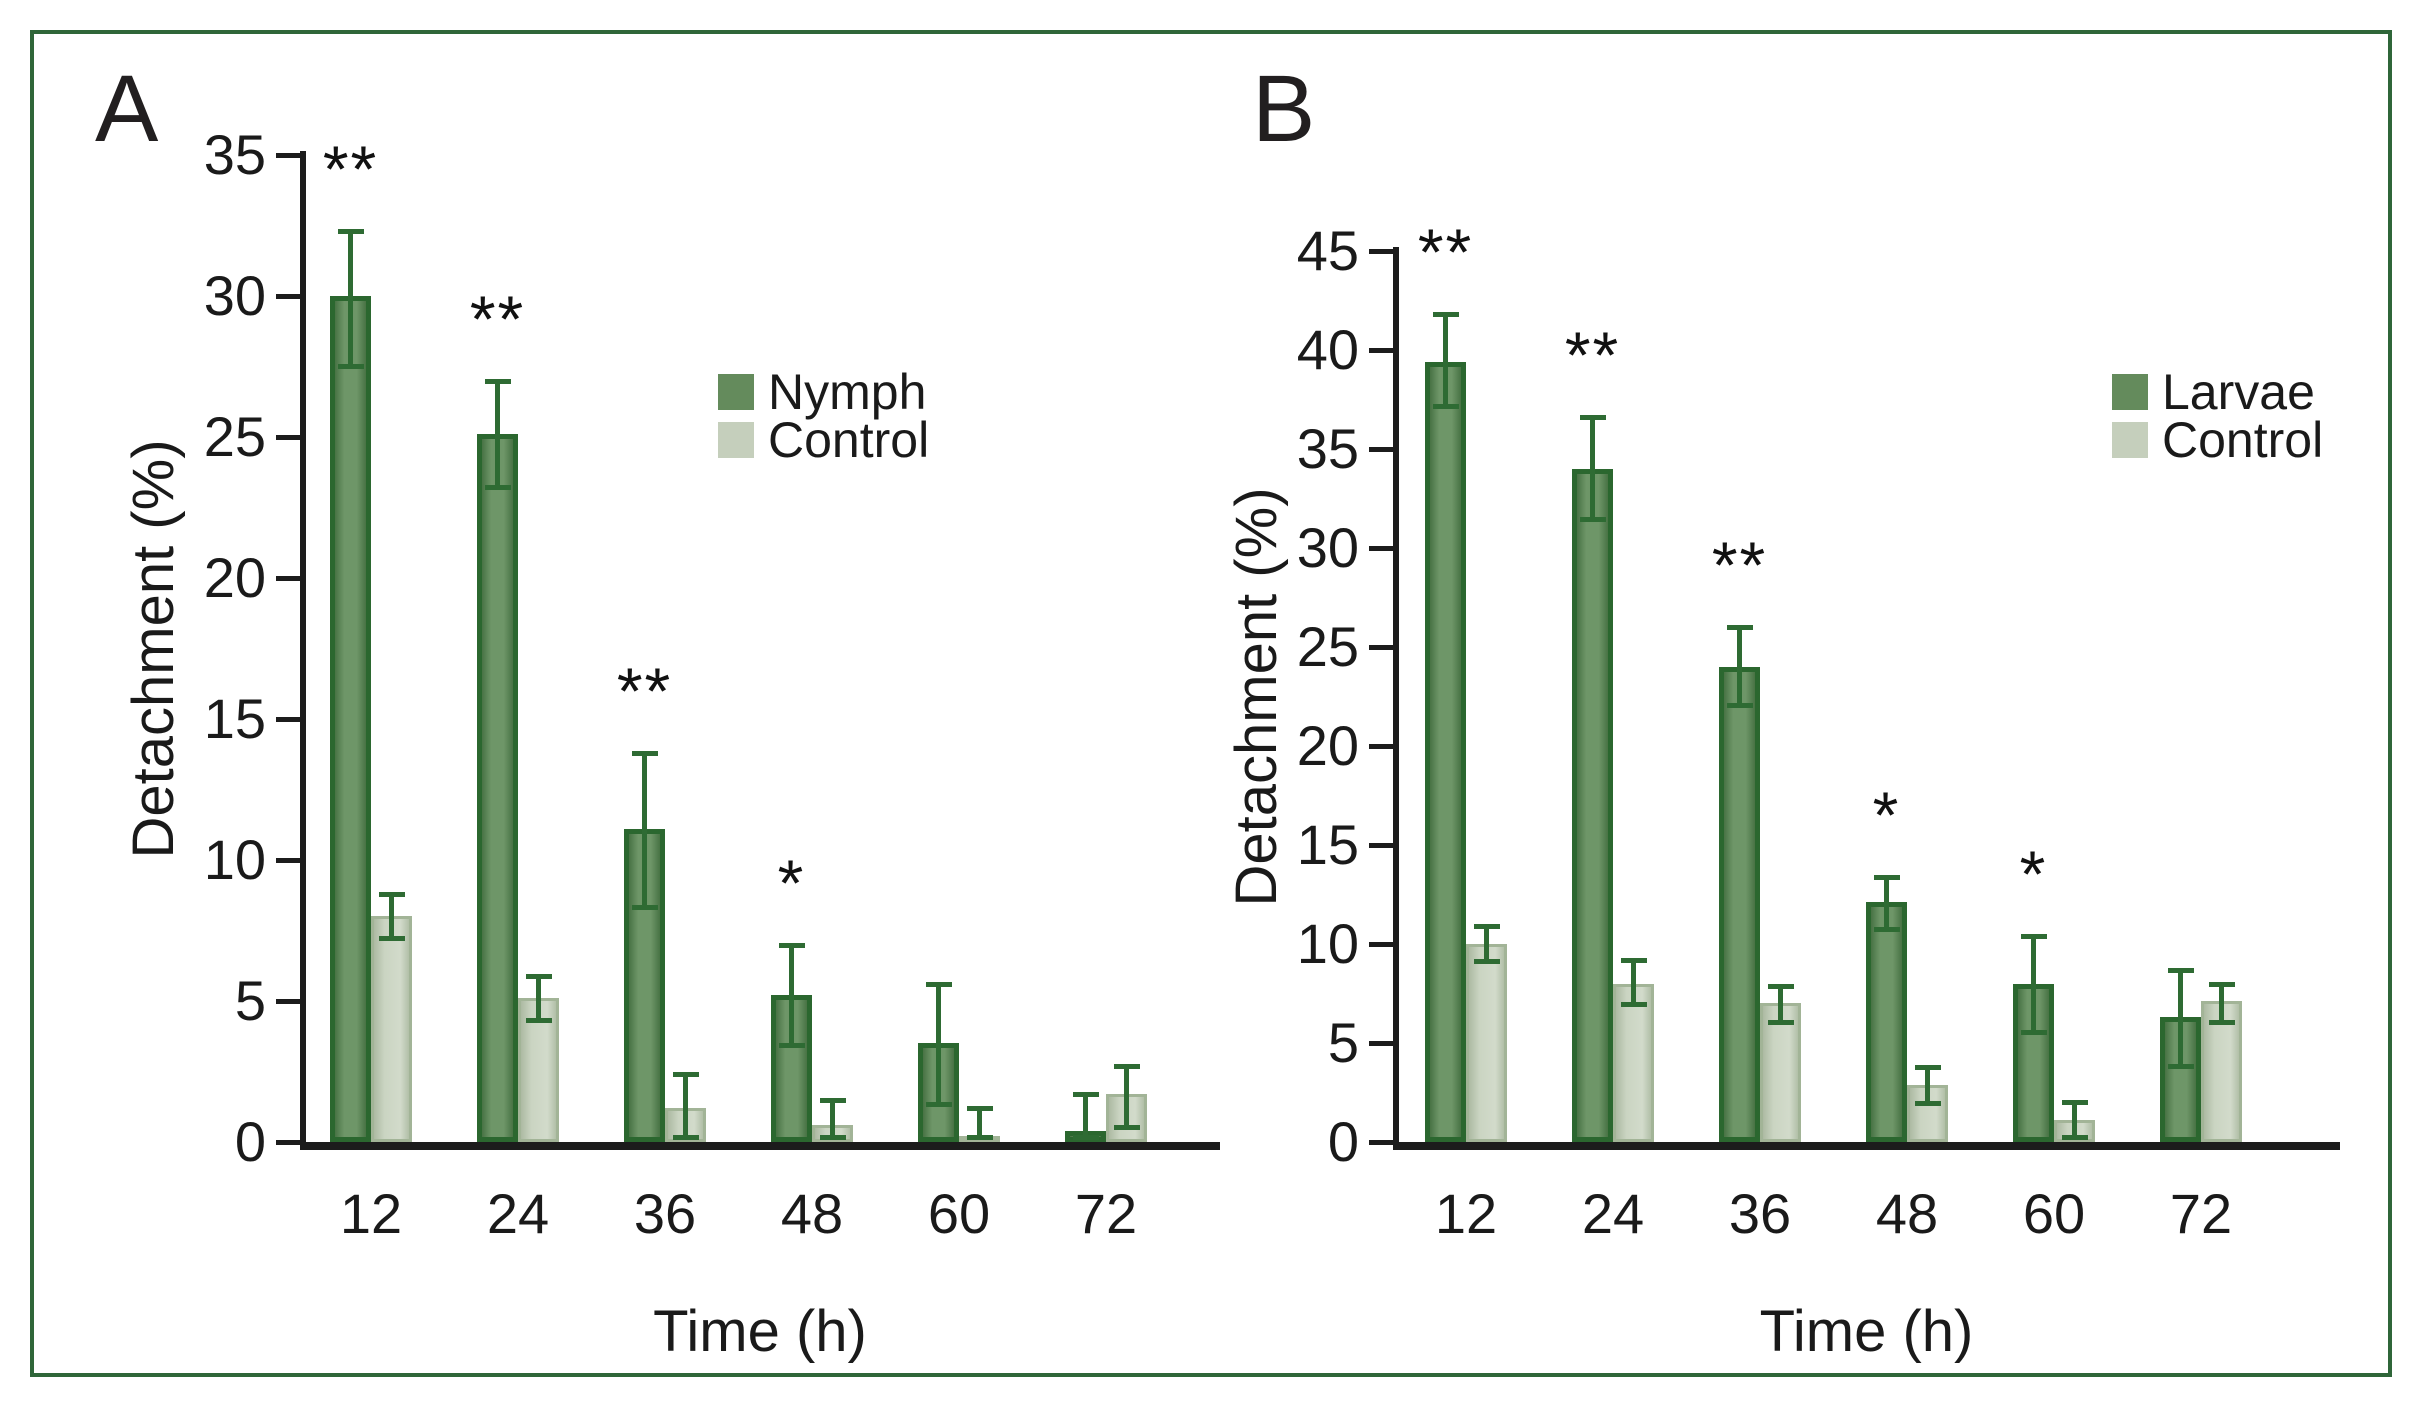  Describe the element at coordinates (2033, 1062) in the screenshot. I see `bar-larvae-60h` at that location.